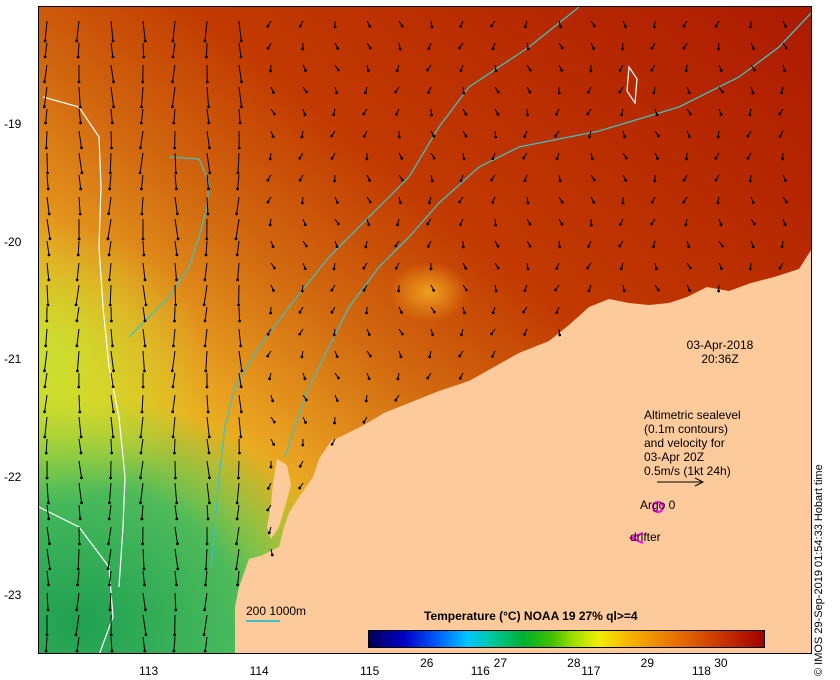 The width and height of the screenshot is (840, 680). Describe the element at coordinates (645, 537) in the screenshot. I see `drifter-legend-label: drifter` at that location.